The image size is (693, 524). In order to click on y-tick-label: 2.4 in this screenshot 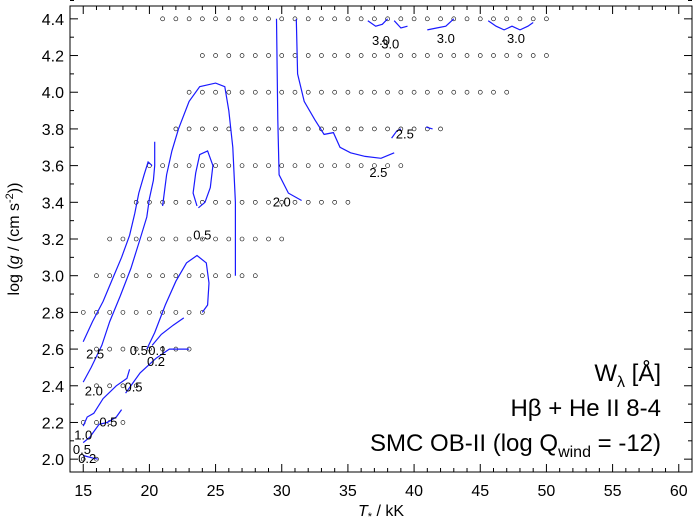, I will do `click(53, 387)`.